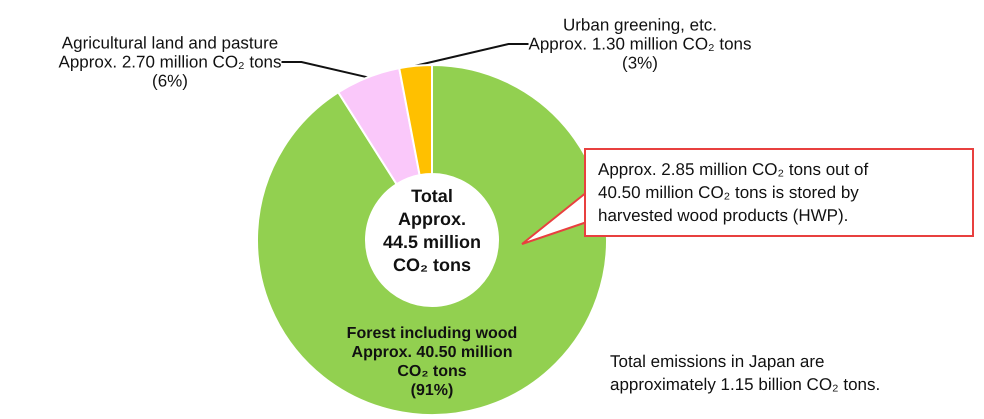 Image resolution: width=984 pixels, height=419 pixels. Describe the element at coordinates (432, 333) in the screenshot. I see `slice-label: Forest including wood` at that location.